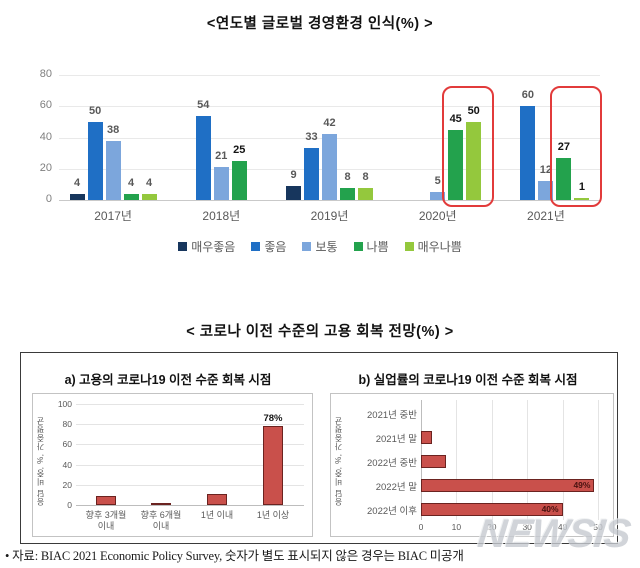 This screenshot has width=640, height=568. Describe the element at coordinates (329, 123) in the screenshot. I see `bar-value-label: 42` at that location.